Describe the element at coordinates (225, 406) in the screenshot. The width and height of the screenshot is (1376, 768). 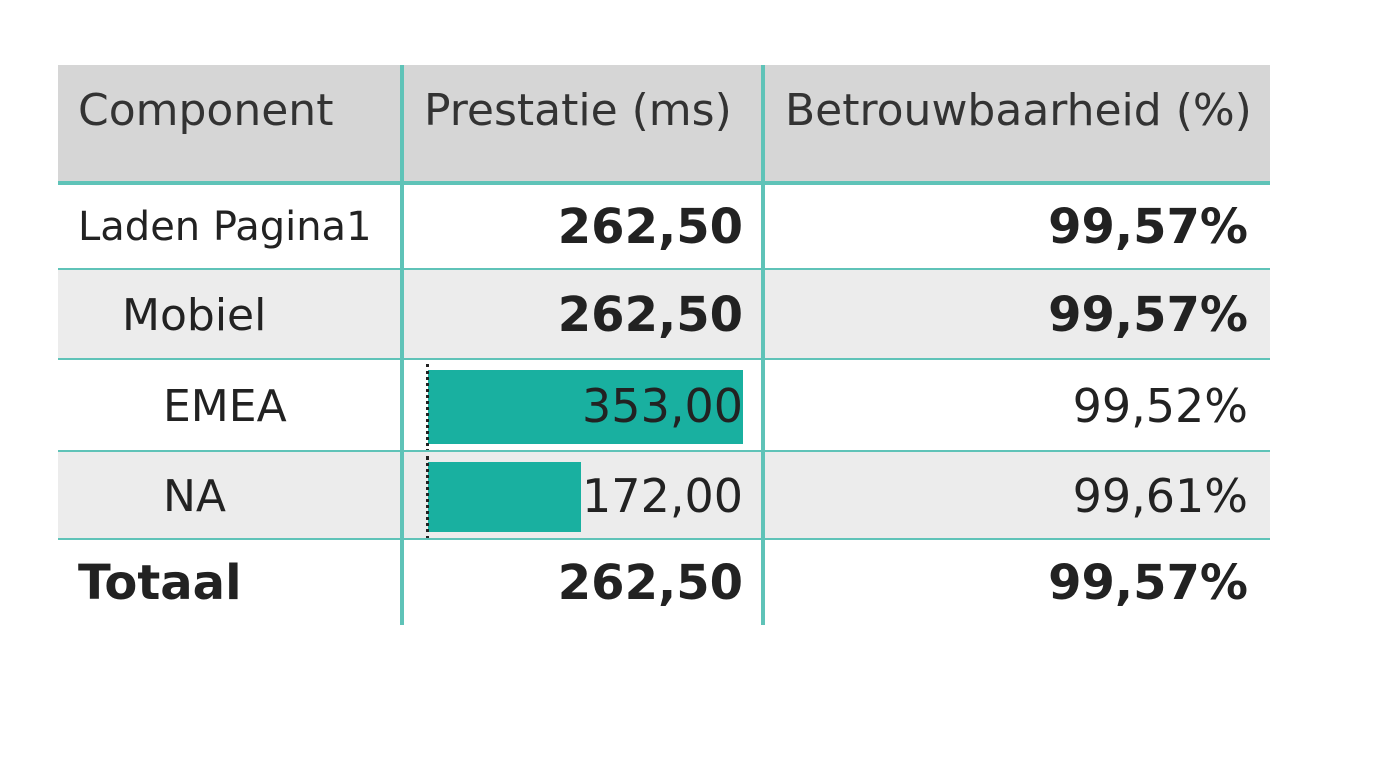
I see `row-label: EMEA` at that location.